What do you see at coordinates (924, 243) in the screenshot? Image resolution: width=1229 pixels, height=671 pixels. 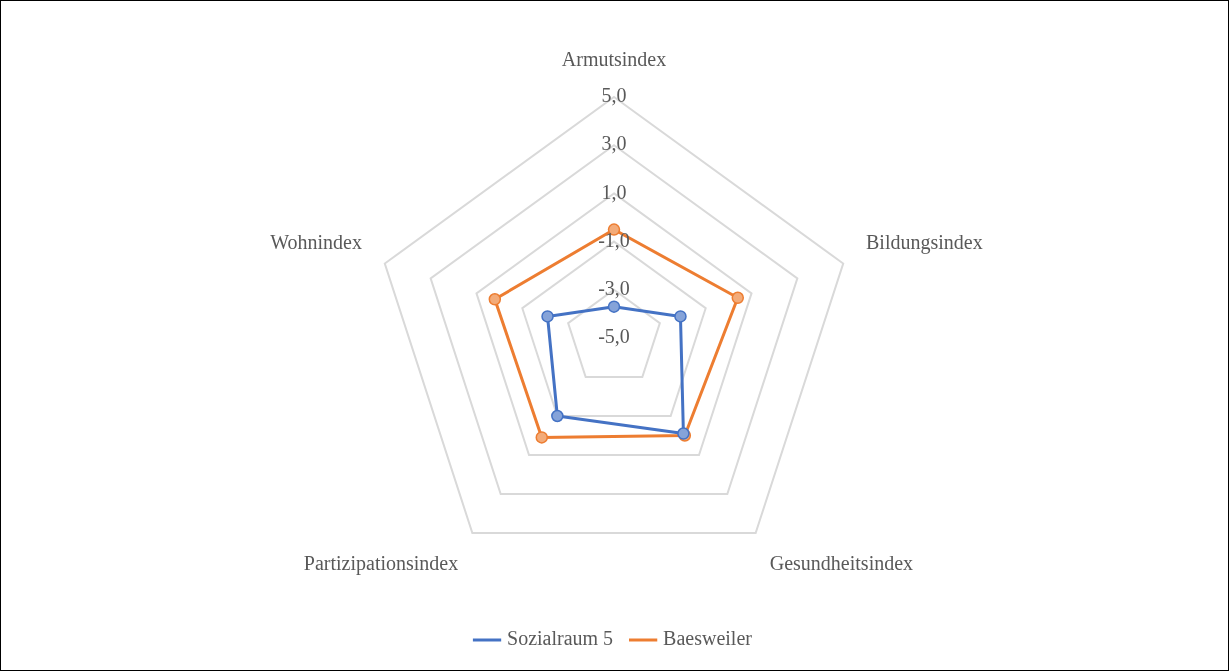 I see `spoke-label: Bildungsindex` at bounding box center [924, 243].